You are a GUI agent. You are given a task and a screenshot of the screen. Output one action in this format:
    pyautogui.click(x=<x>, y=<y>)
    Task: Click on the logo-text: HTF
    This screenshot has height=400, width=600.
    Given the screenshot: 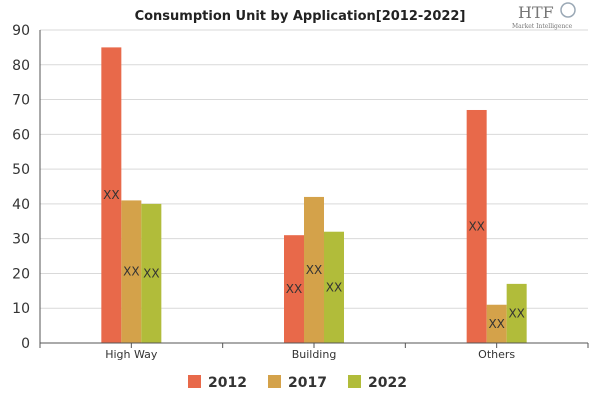 What is the action you would take?
    pyautogui.click(x=536, y=12)
    